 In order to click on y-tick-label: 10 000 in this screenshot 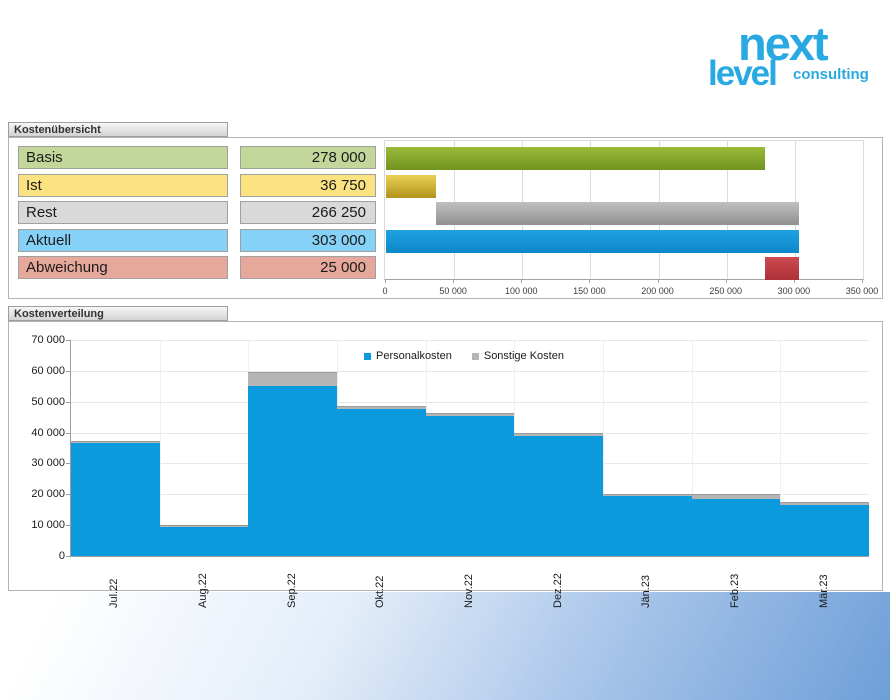, I will do `click(48, 525)`.